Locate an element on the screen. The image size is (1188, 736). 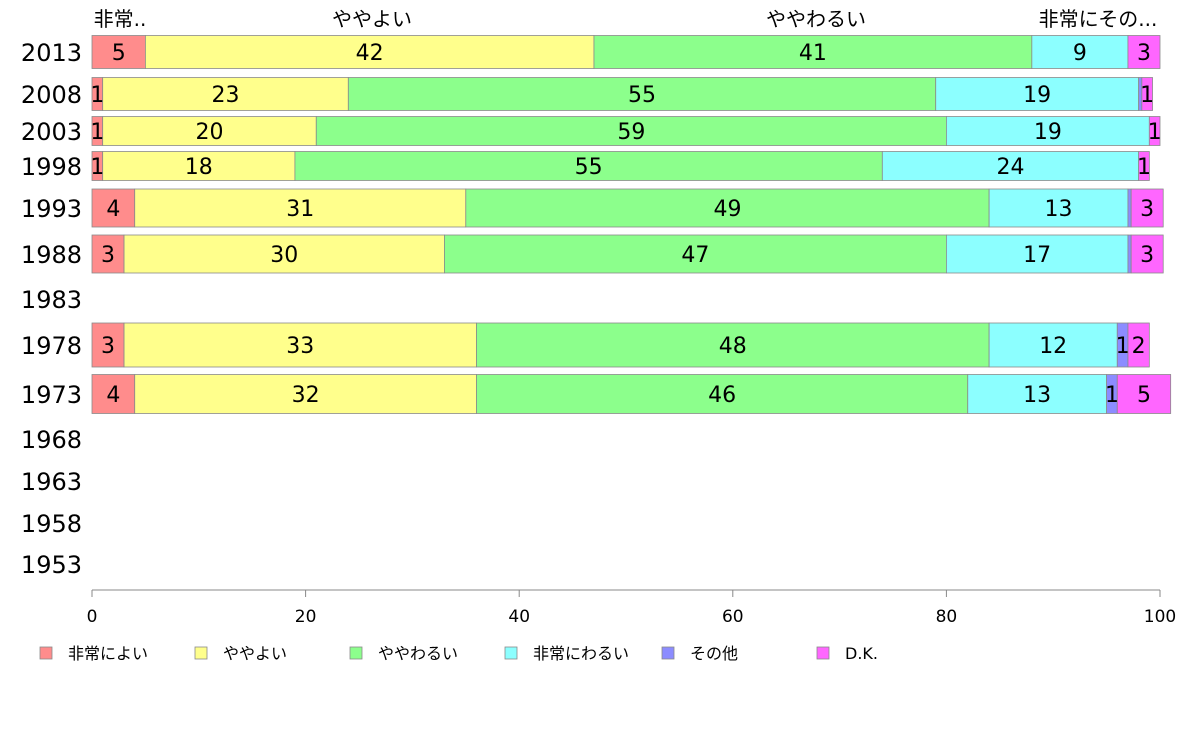
chart-row: 1973 4 32 46 13 1 5 is located at coordinates (596, 394).